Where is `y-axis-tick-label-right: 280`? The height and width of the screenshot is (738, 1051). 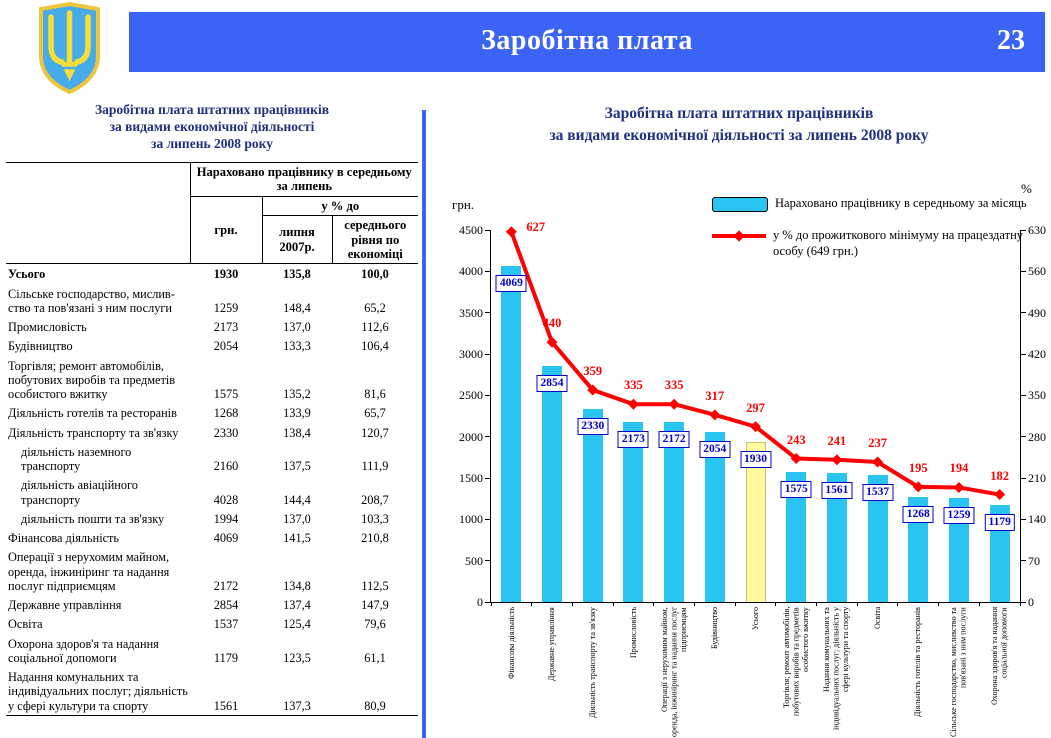
y-axis-tick-label-right: 280 is located at coordinates (1037, 436).